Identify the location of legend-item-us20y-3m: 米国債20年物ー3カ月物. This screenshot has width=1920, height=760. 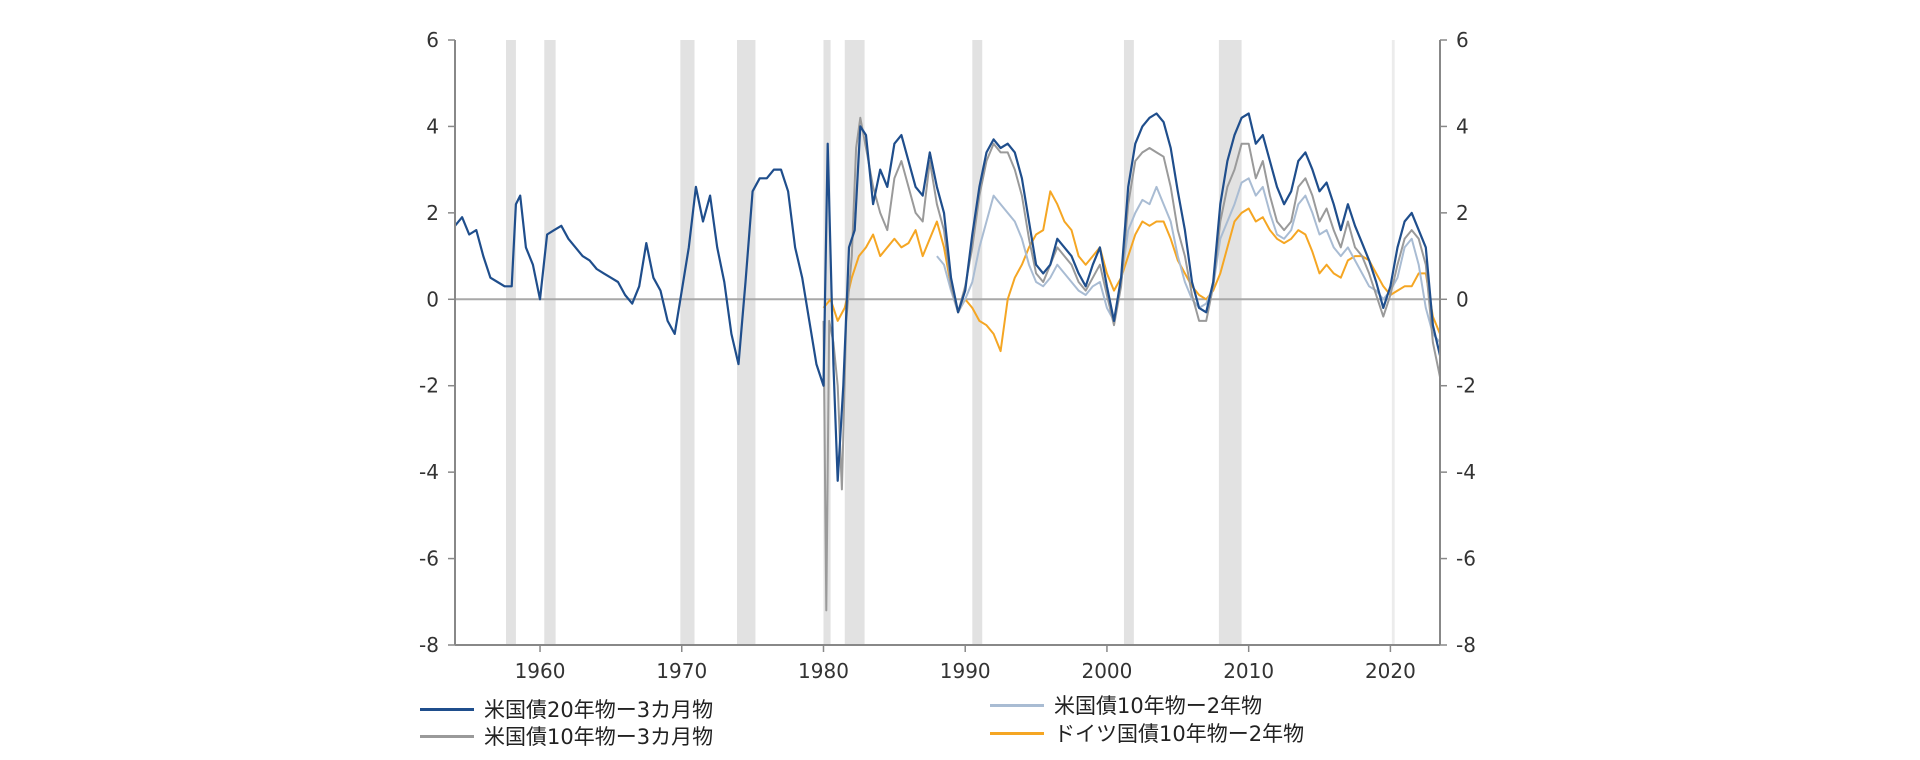
(566, 709).